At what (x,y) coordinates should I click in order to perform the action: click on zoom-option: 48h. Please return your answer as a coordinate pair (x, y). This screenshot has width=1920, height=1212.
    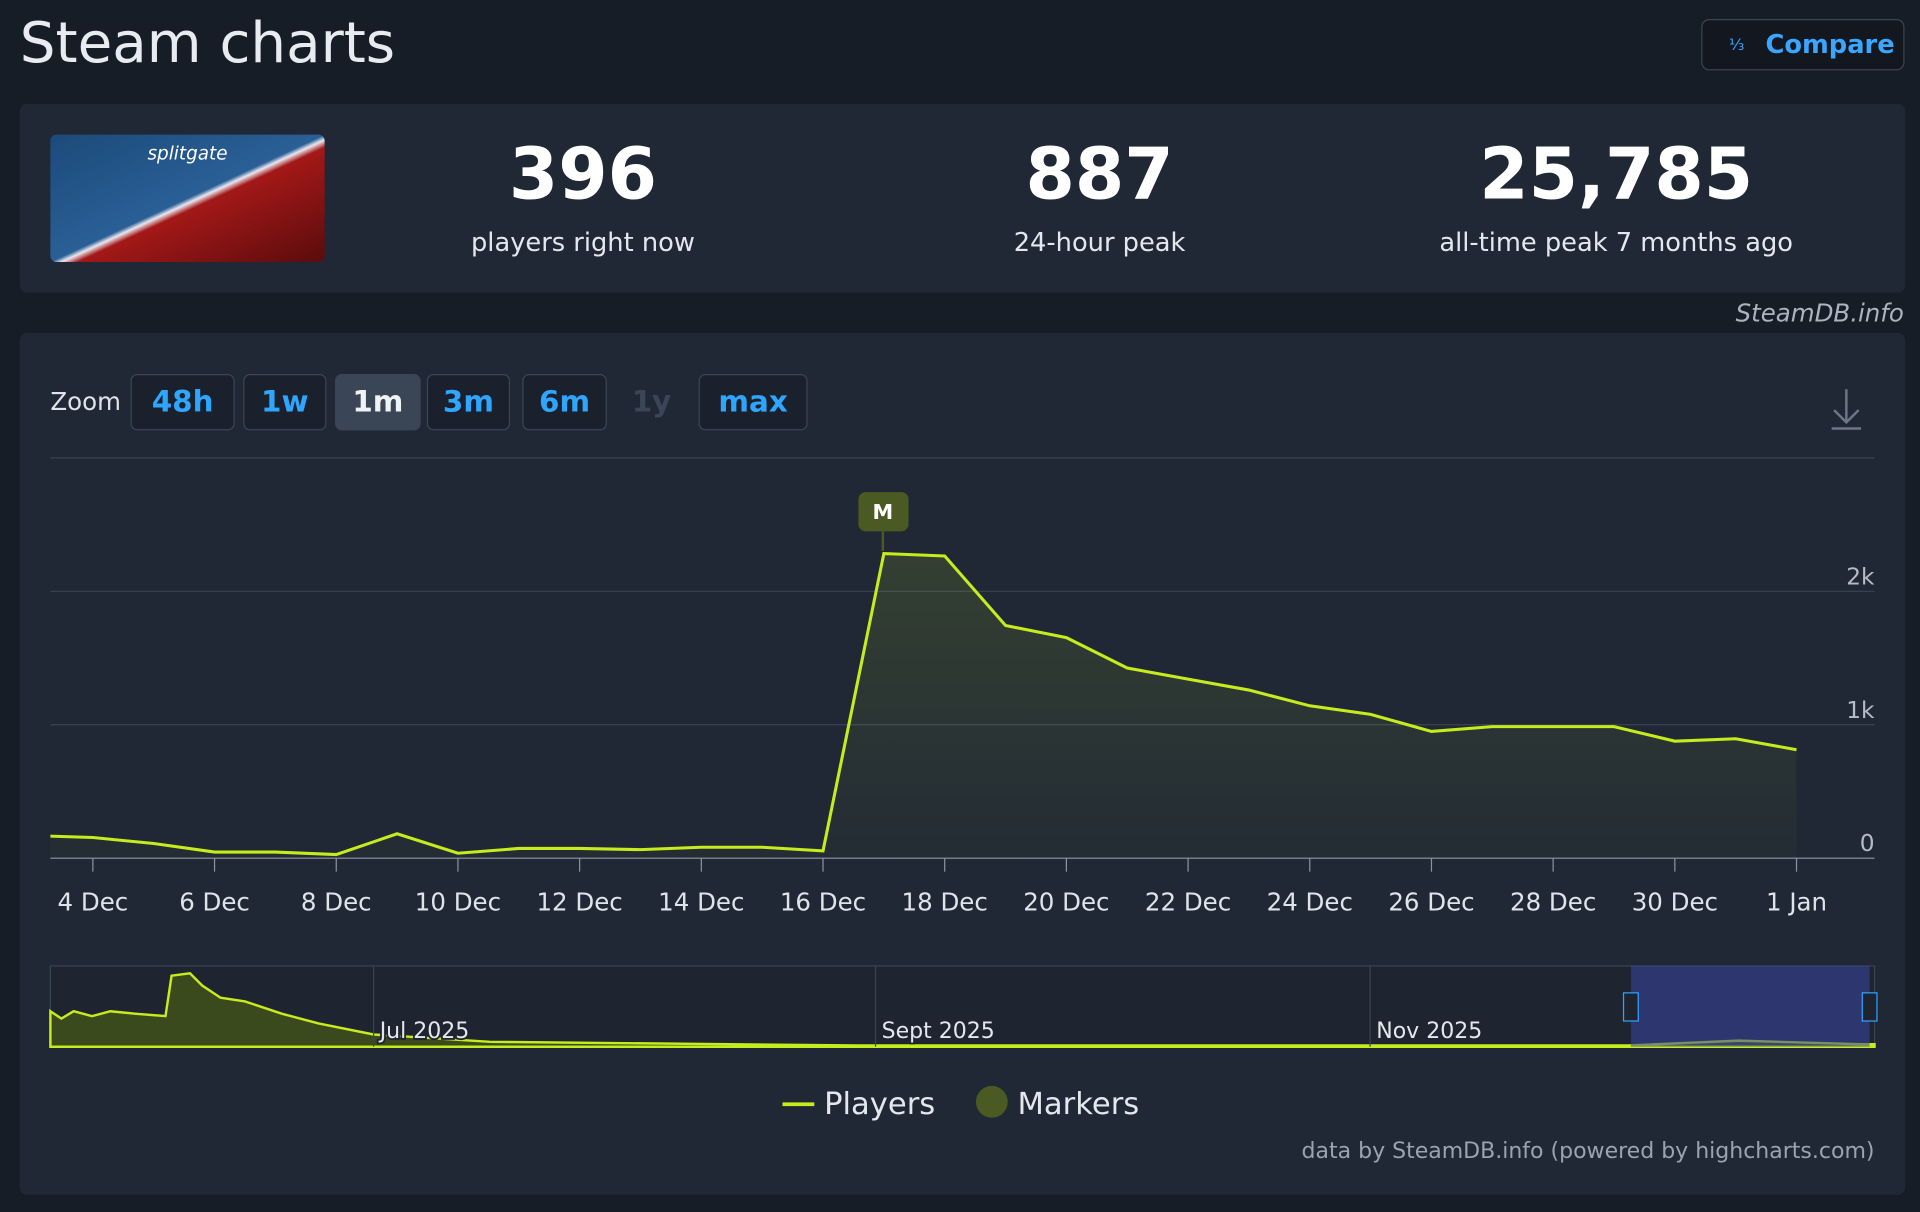
    Looking at the image, I should click on (183, 401).